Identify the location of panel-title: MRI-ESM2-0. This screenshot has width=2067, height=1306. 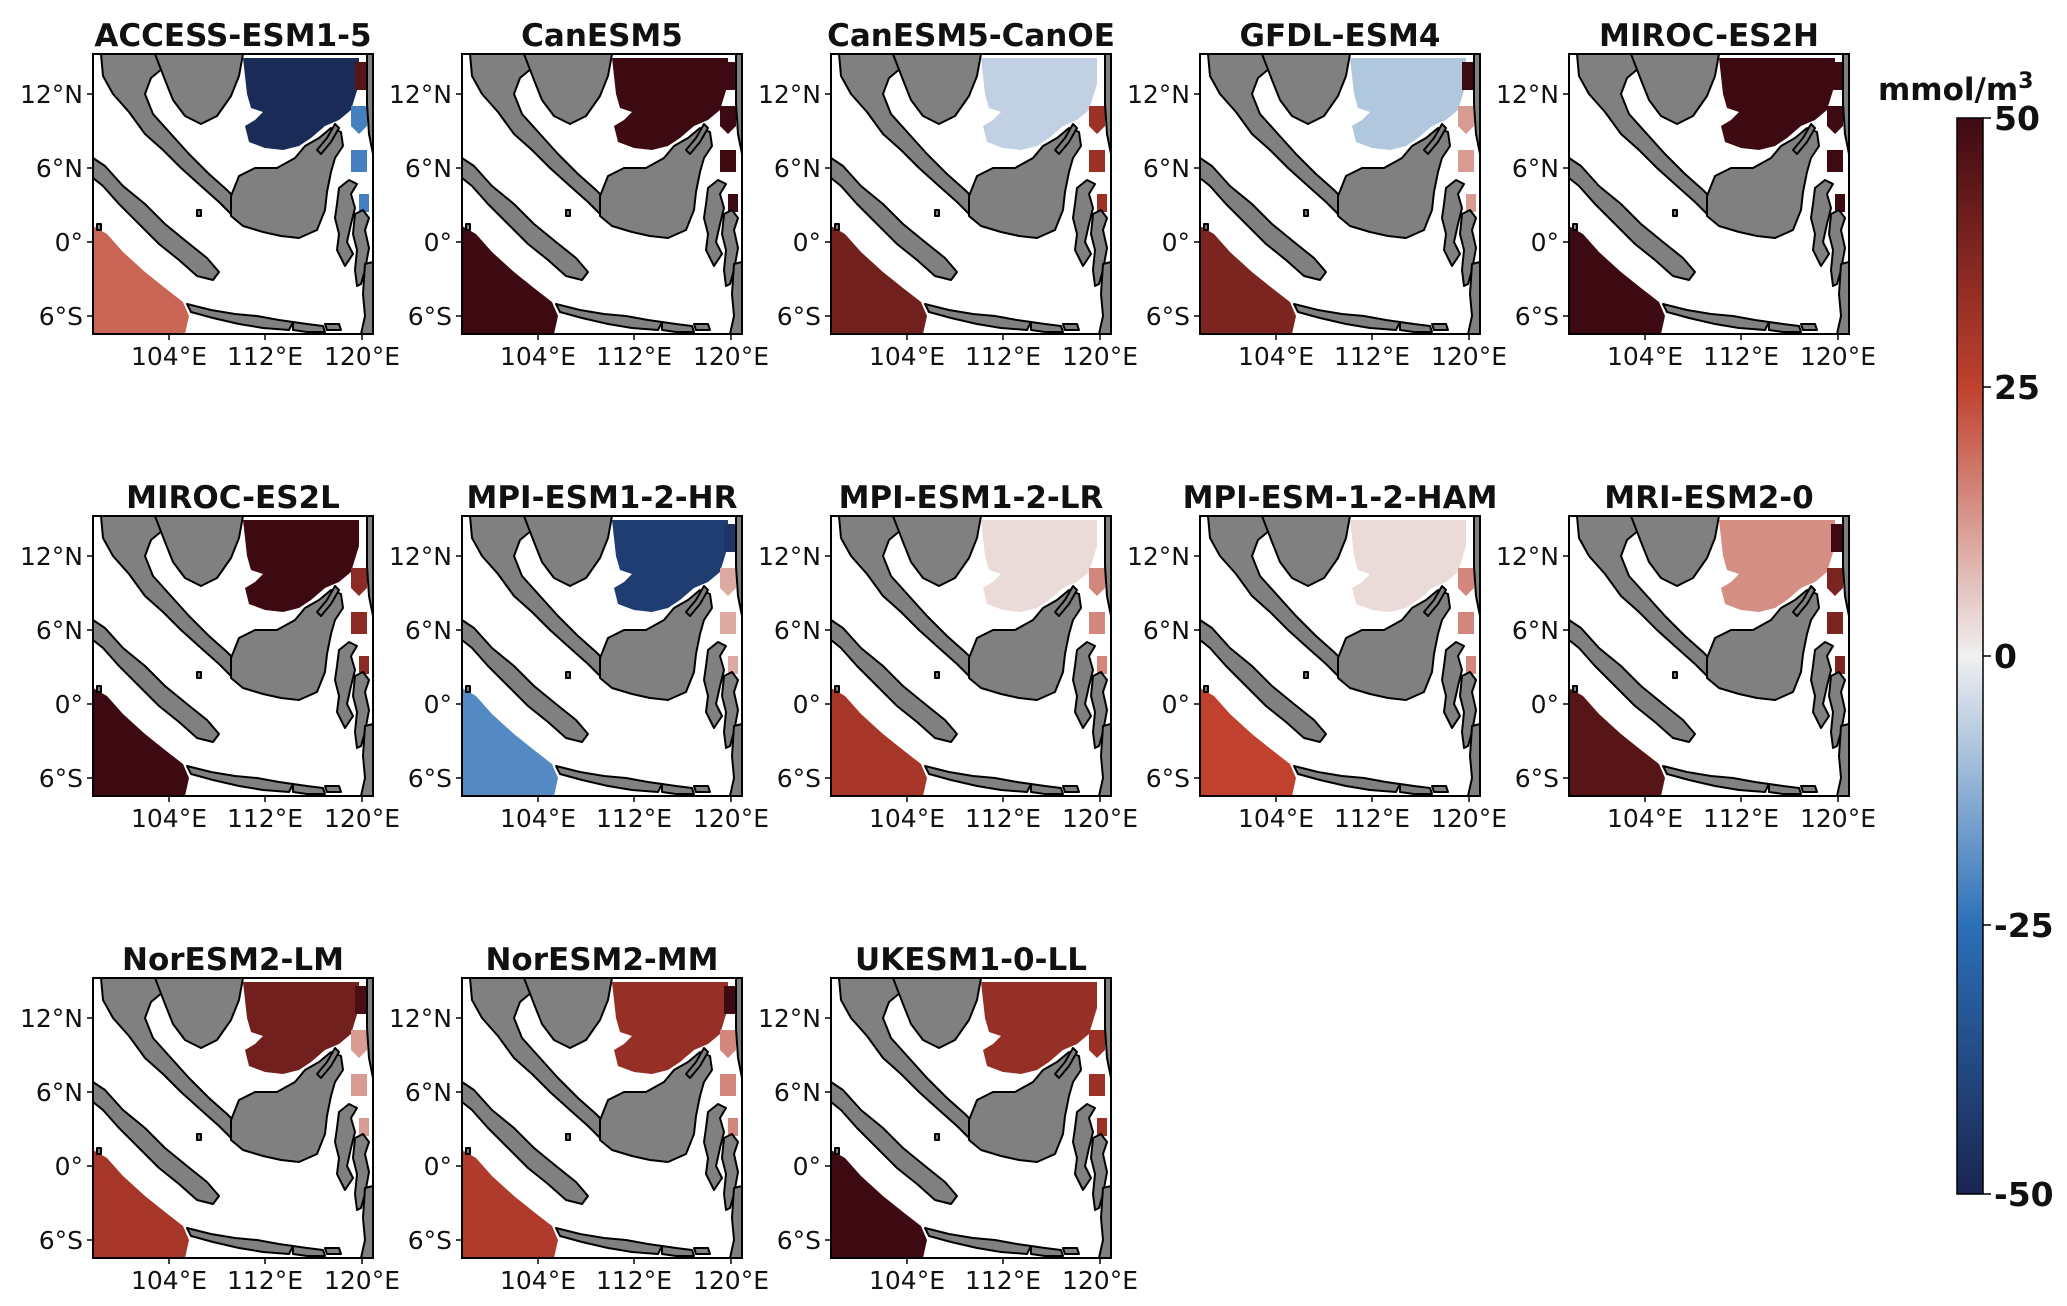
(1708, 498).